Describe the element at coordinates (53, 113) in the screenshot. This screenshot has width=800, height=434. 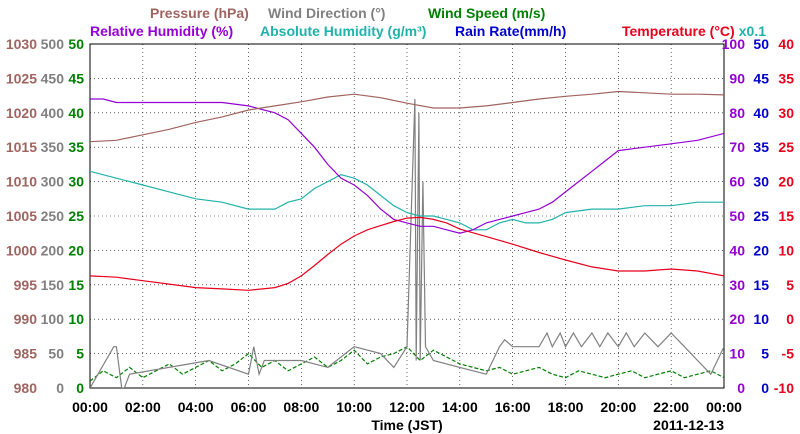
I see `tick-label-wind-direction: 400` at that location.